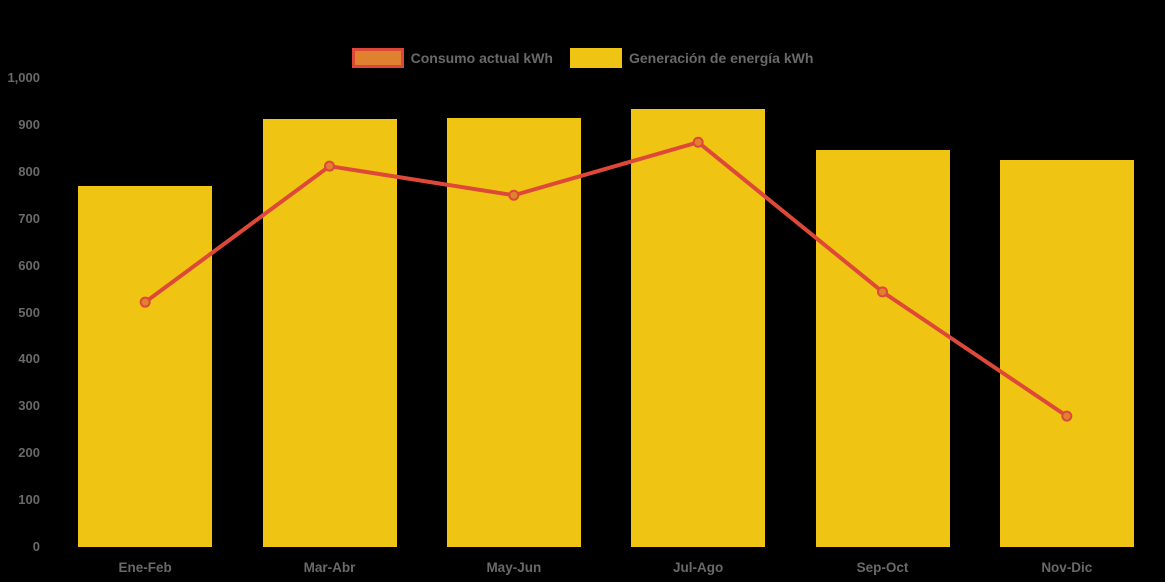 Image resolution: width=1165 pixels, height=582 pixels. I want to click on legend-label-generacion: Generación de energía kWh, so click(721, 58).